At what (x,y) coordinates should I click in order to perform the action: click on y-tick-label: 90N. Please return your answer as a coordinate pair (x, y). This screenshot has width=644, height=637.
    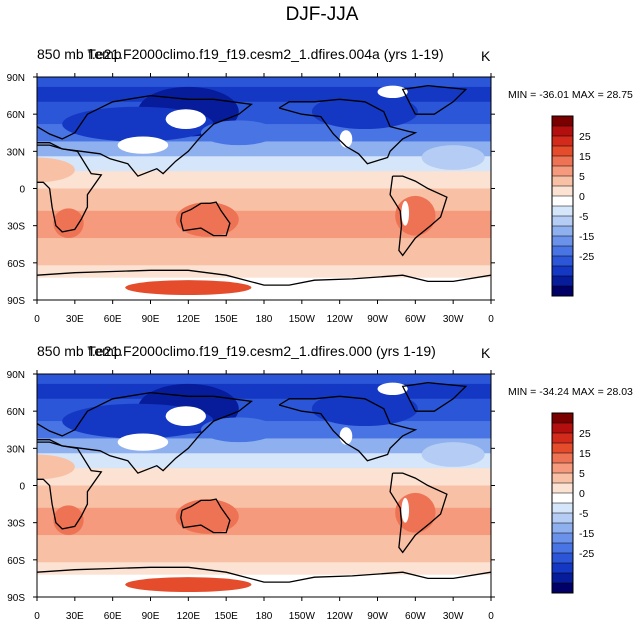
    Looking at the image, I should click on (16, 78).